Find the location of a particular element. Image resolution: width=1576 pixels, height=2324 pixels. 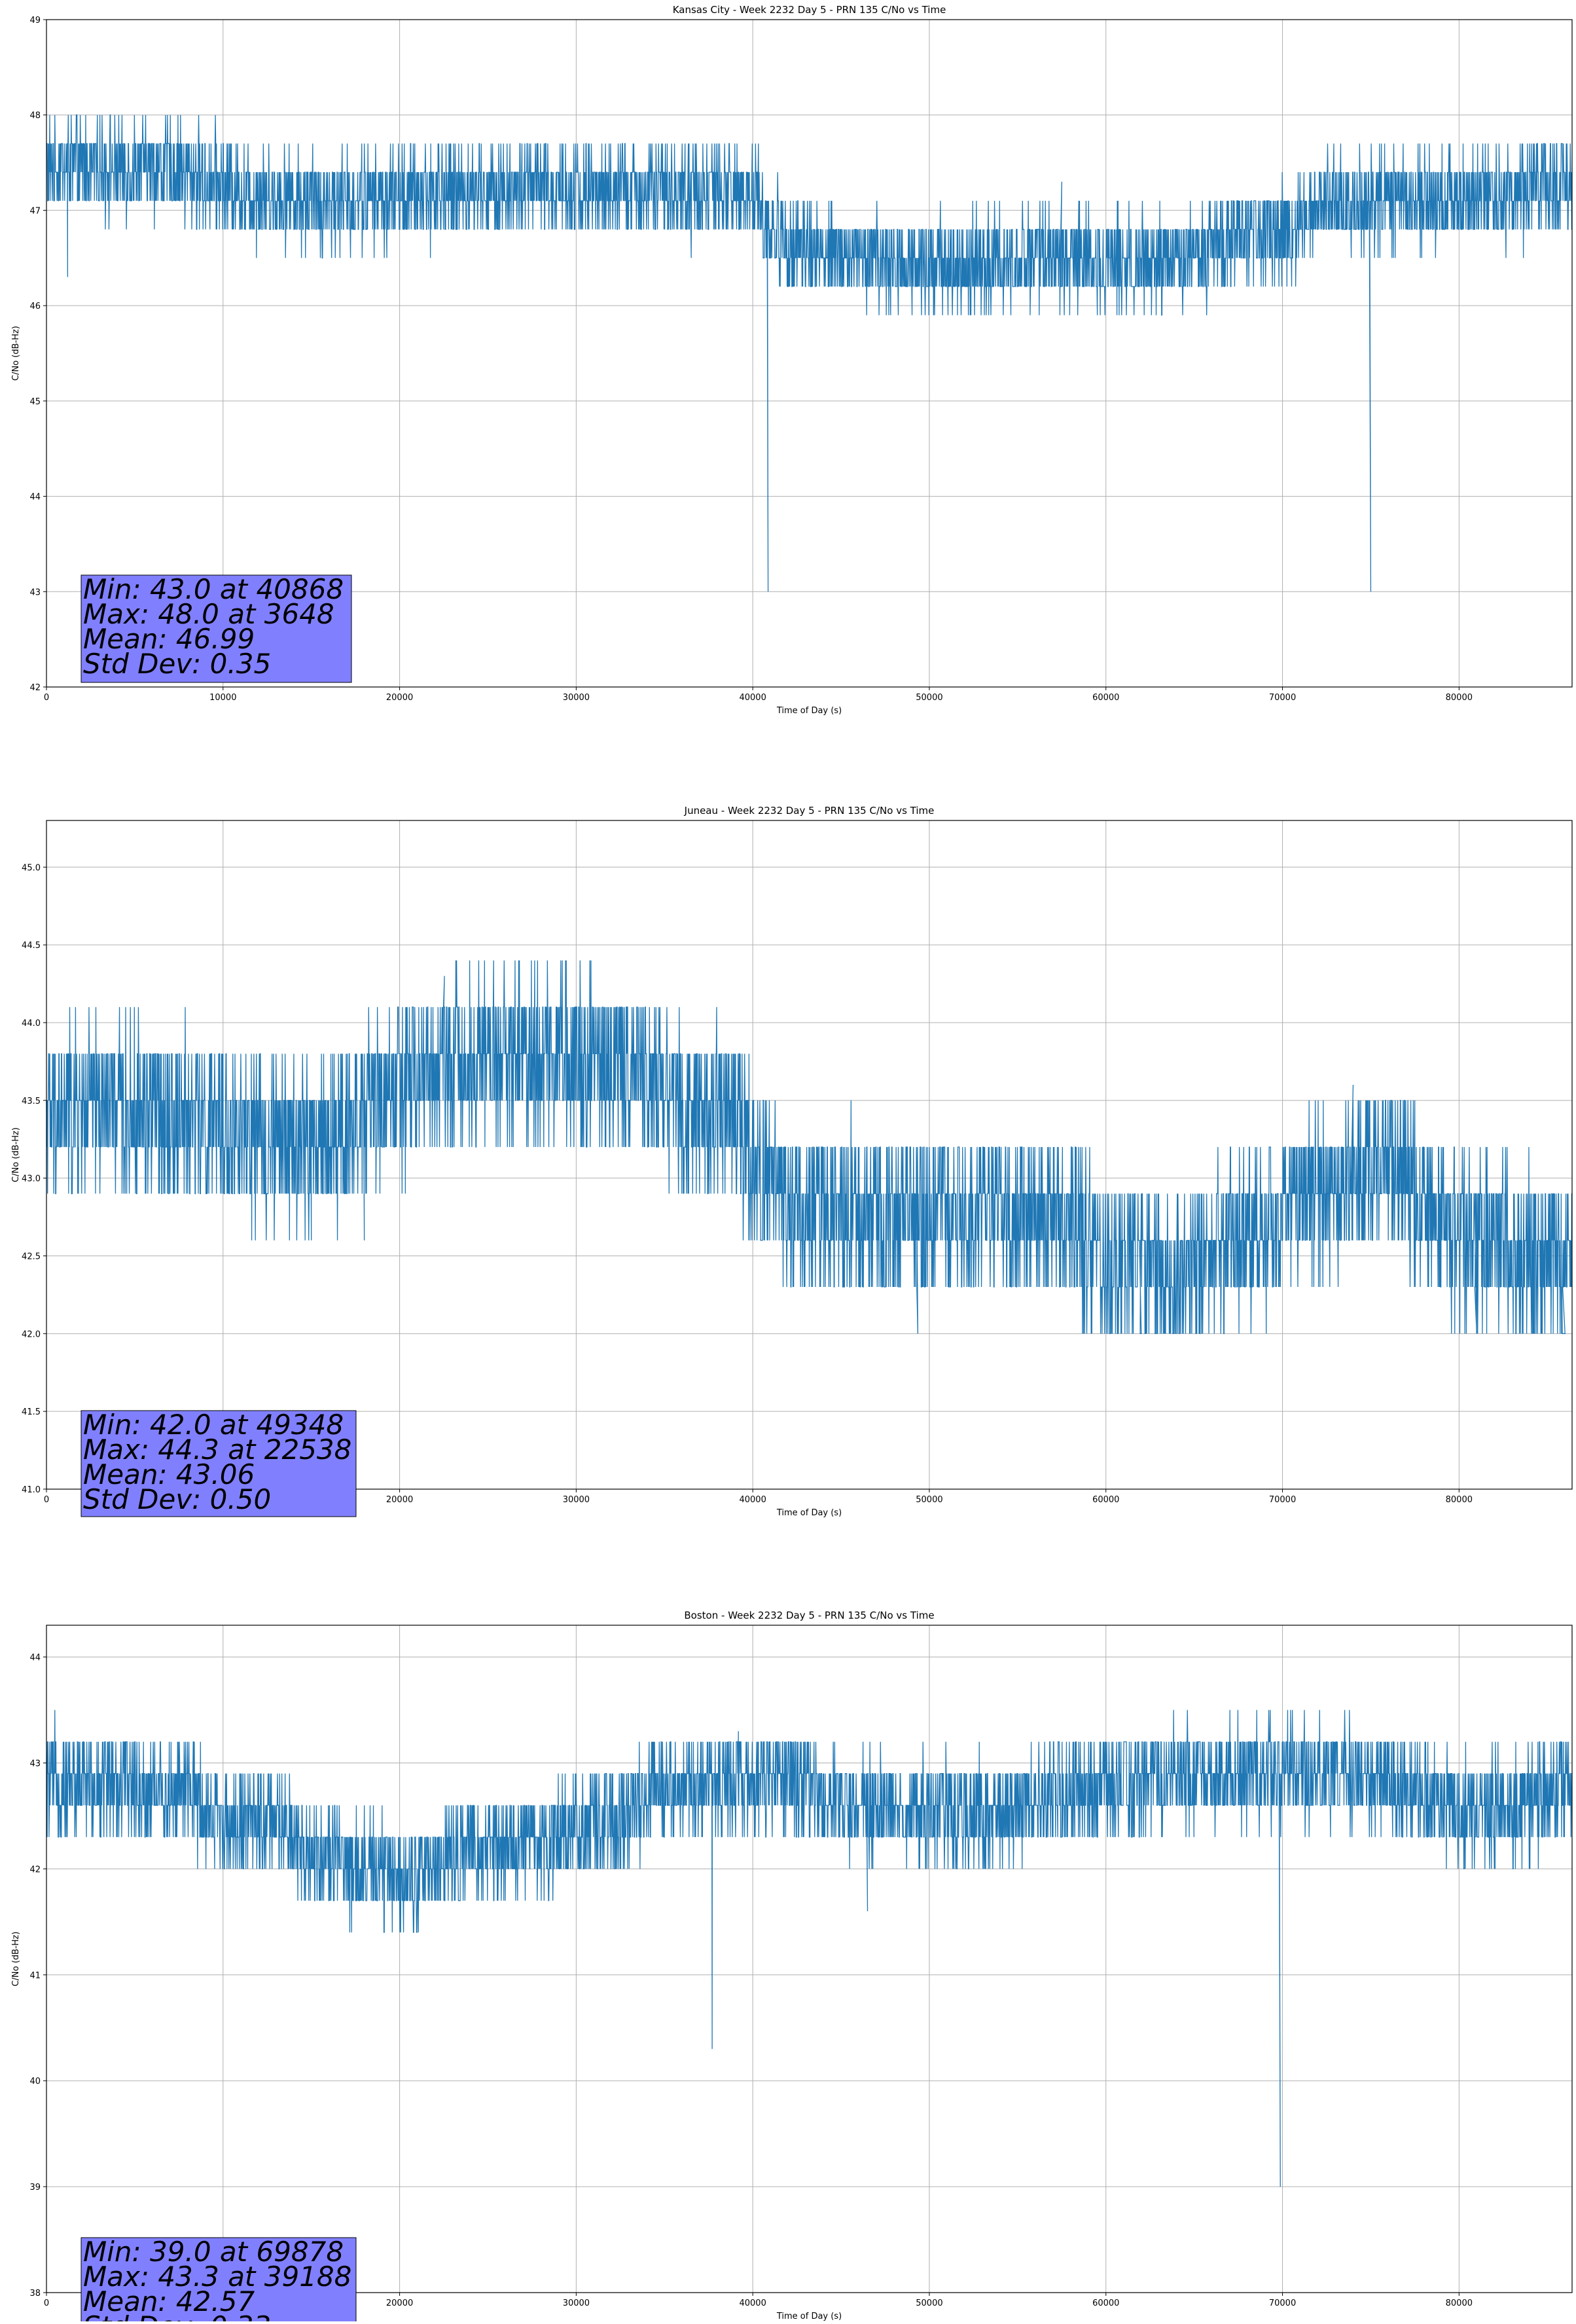

y-tick-label: 38 is located at coordinates (35, 2294).